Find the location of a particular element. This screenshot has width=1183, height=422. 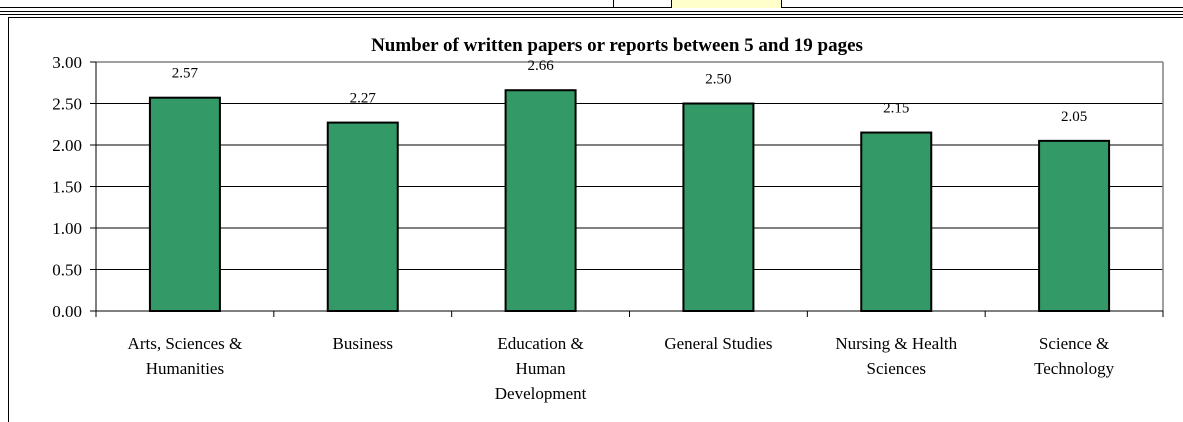

y-tick-label: 3.00 is located at coordinates (67, 62).